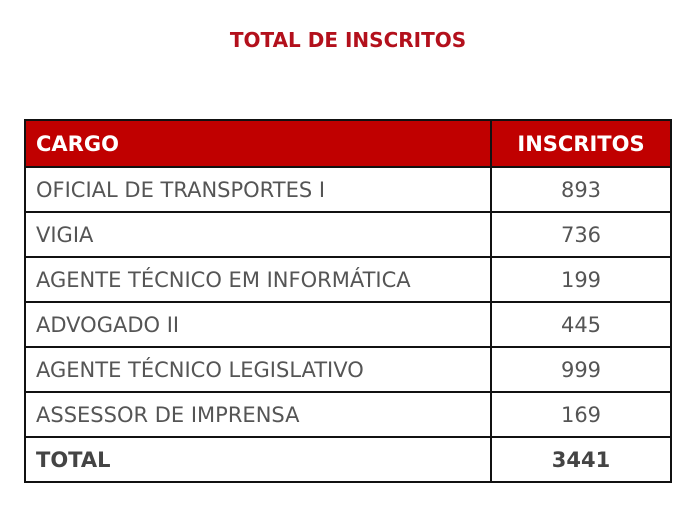 Image resolution: width=696 pixels, height=514 pixels. What do you see at coordinates (581, 234) in the screenshot?
I see `inscritos-cell: 736` at bounding box center [581, 234].